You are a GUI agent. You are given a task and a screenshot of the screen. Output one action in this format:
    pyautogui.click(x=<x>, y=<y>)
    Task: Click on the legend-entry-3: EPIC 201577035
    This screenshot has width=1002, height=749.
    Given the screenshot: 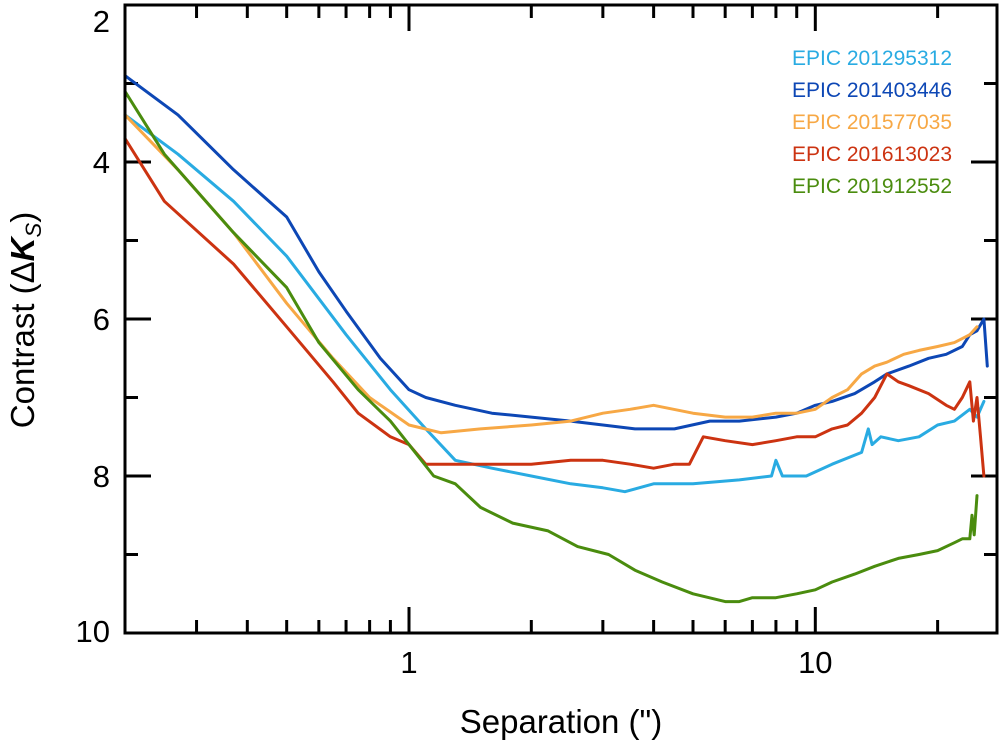 What is the action you would take?
    pyautogui.click(x=872, y=122)
    